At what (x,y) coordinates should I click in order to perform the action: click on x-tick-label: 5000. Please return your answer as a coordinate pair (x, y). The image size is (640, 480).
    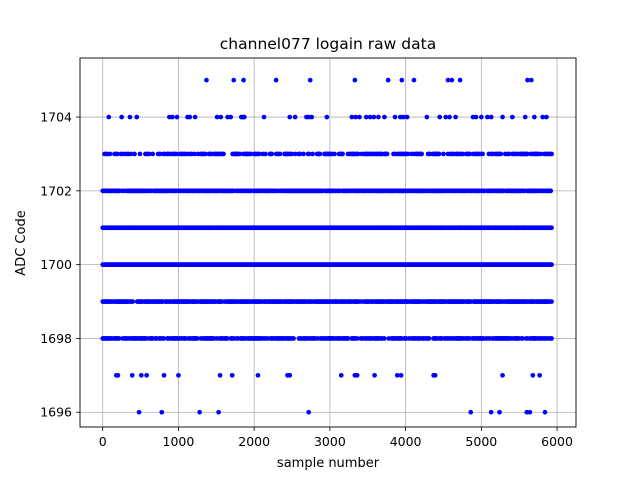
    Looking at the image, I should click on (481, 441).